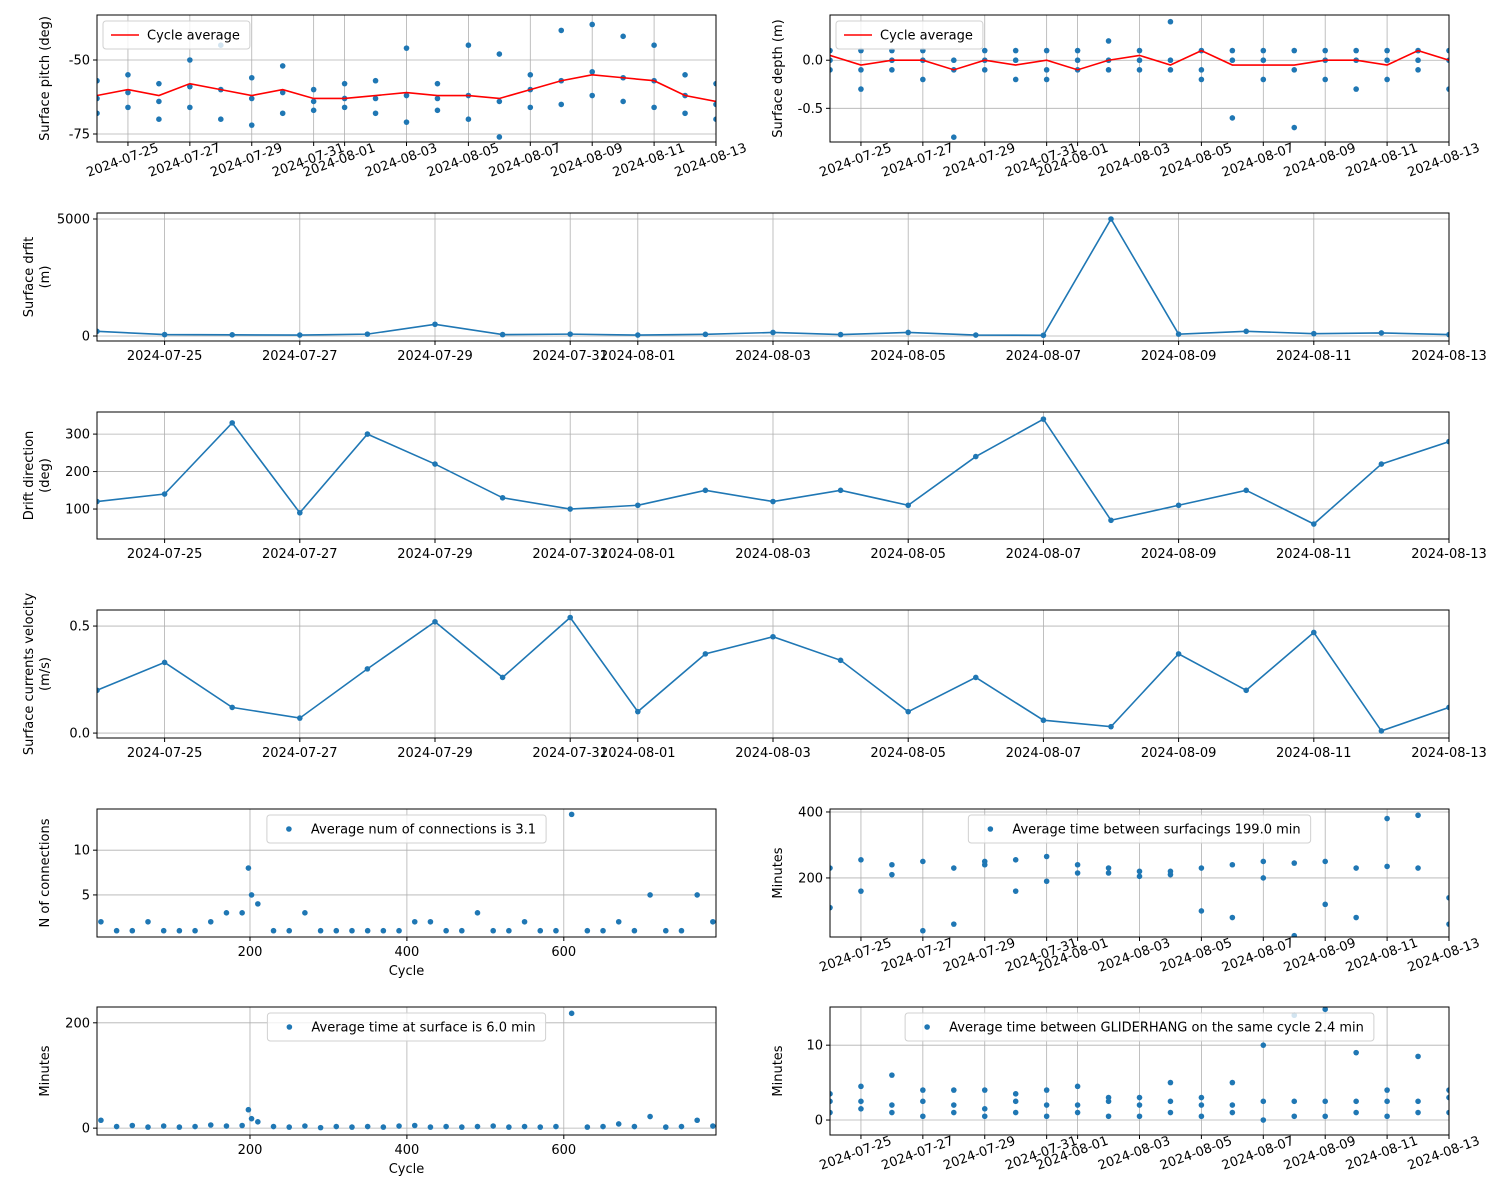 The image size is (1500, 1200). I want to click on x-tick-label: 2024-07-27, so click(300, 356).